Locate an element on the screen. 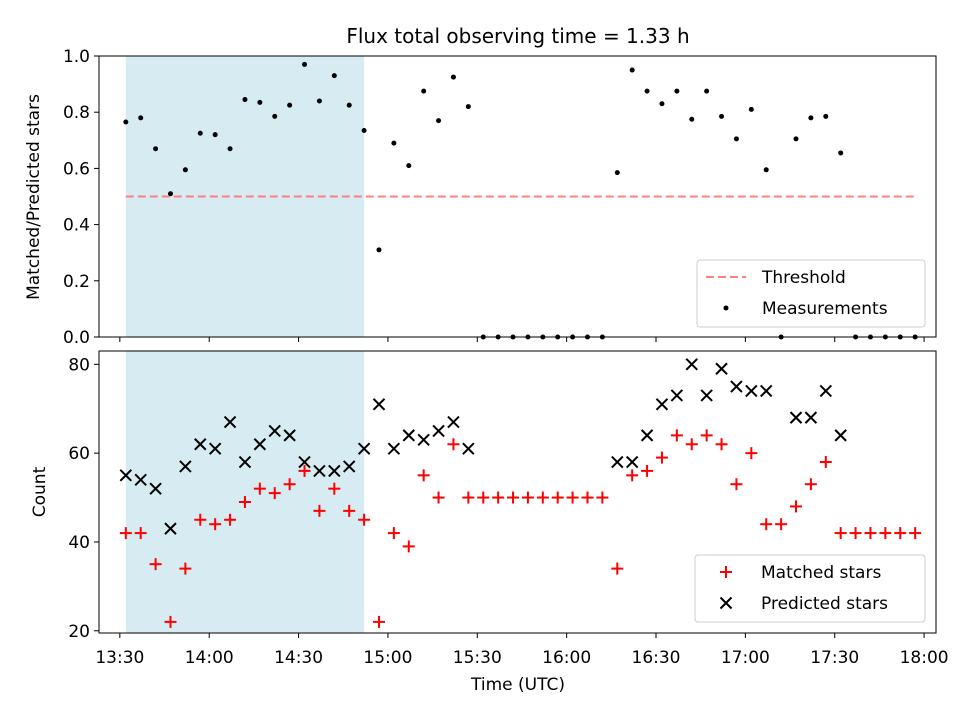 This screenshot has width=960, height=720. top-y-tick-label: 0.2 is located at coordinates (76, 282).